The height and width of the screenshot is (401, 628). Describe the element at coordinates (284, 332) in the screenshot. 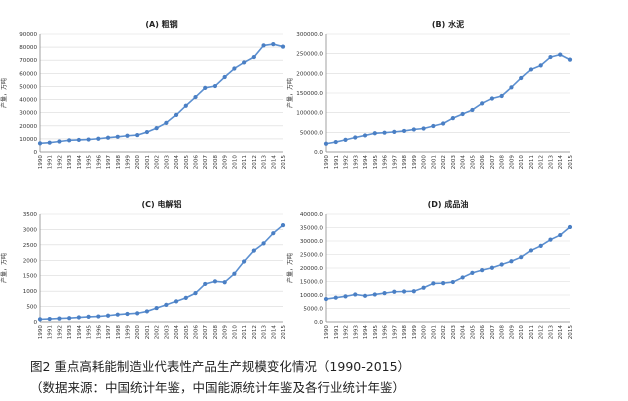

I see `x-tick-label-c: 2015` at that location.